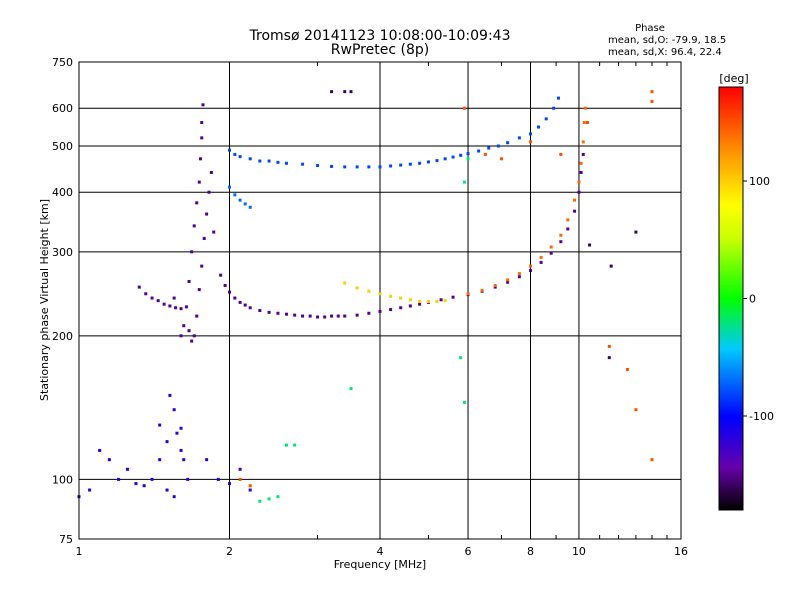 The width and height of the screenshot is (800, 600). What do you see at coordinates (62, 336) in the screenshot?
I see `y-tick-label: 200` at bounding box center [62, 336].